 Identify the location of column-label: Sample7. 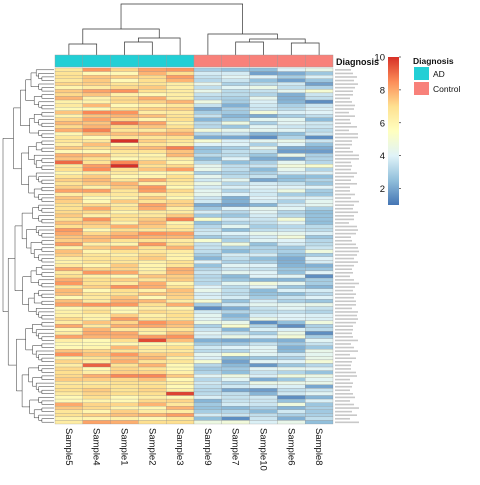
(235, 447).